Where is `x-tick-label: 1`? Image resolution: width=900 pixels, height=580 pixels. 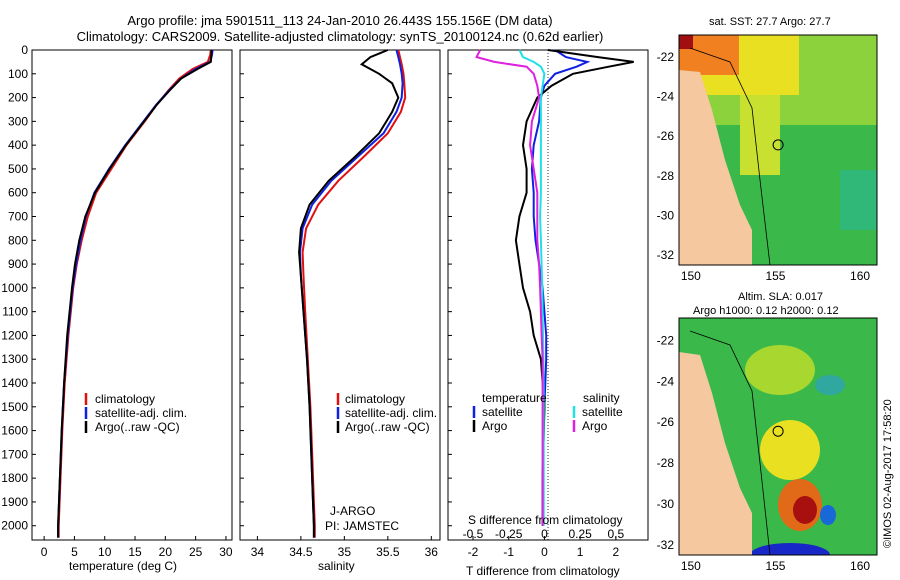 x-tick-label: 1 is located at coordinates (580, 552).